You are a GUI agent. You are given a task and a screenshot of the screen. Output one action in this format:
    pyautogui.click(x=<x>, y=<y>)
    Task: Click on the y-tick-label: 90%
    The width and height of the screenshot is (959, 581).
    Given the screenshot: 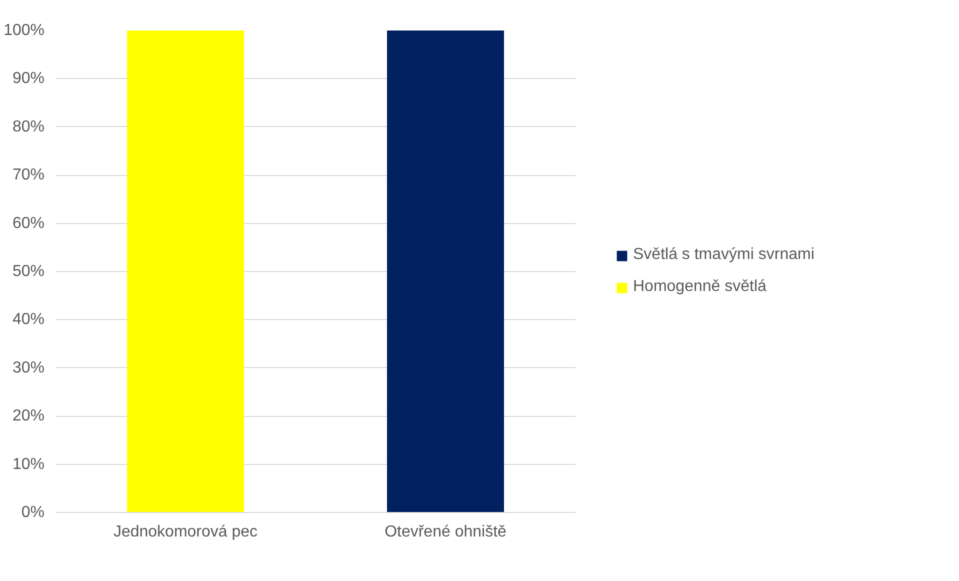 What is the action you would take?
    pyautogui.click(x=28, y=79)
    